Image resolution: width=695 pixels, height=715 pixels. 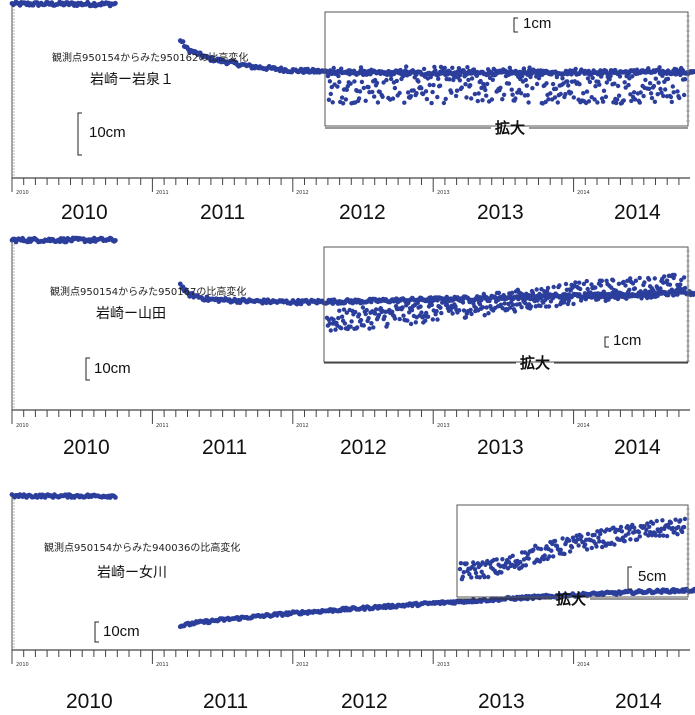 What do you see at coordinates (506, 304) in the screenshot?
I see `panel-2-inset-frame` at bounding box center [506, 304].